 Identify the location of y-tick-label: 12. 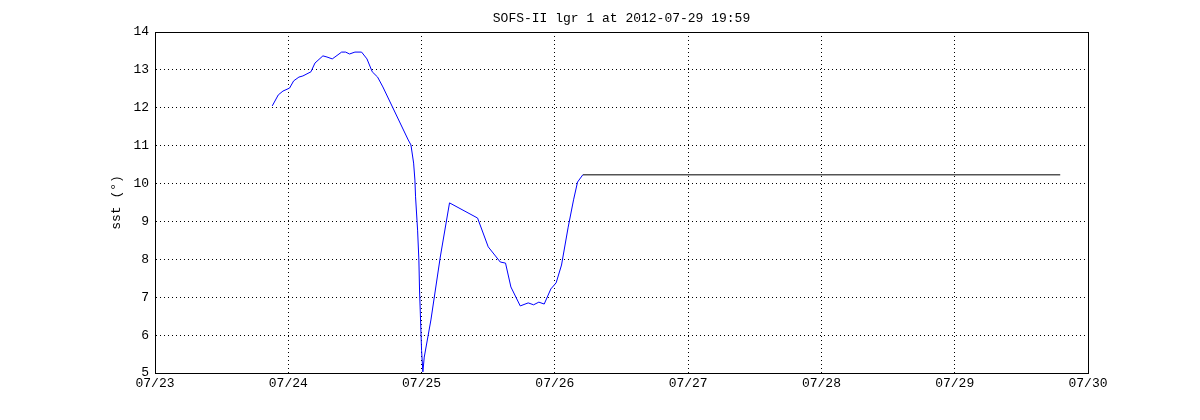
(141, 108).